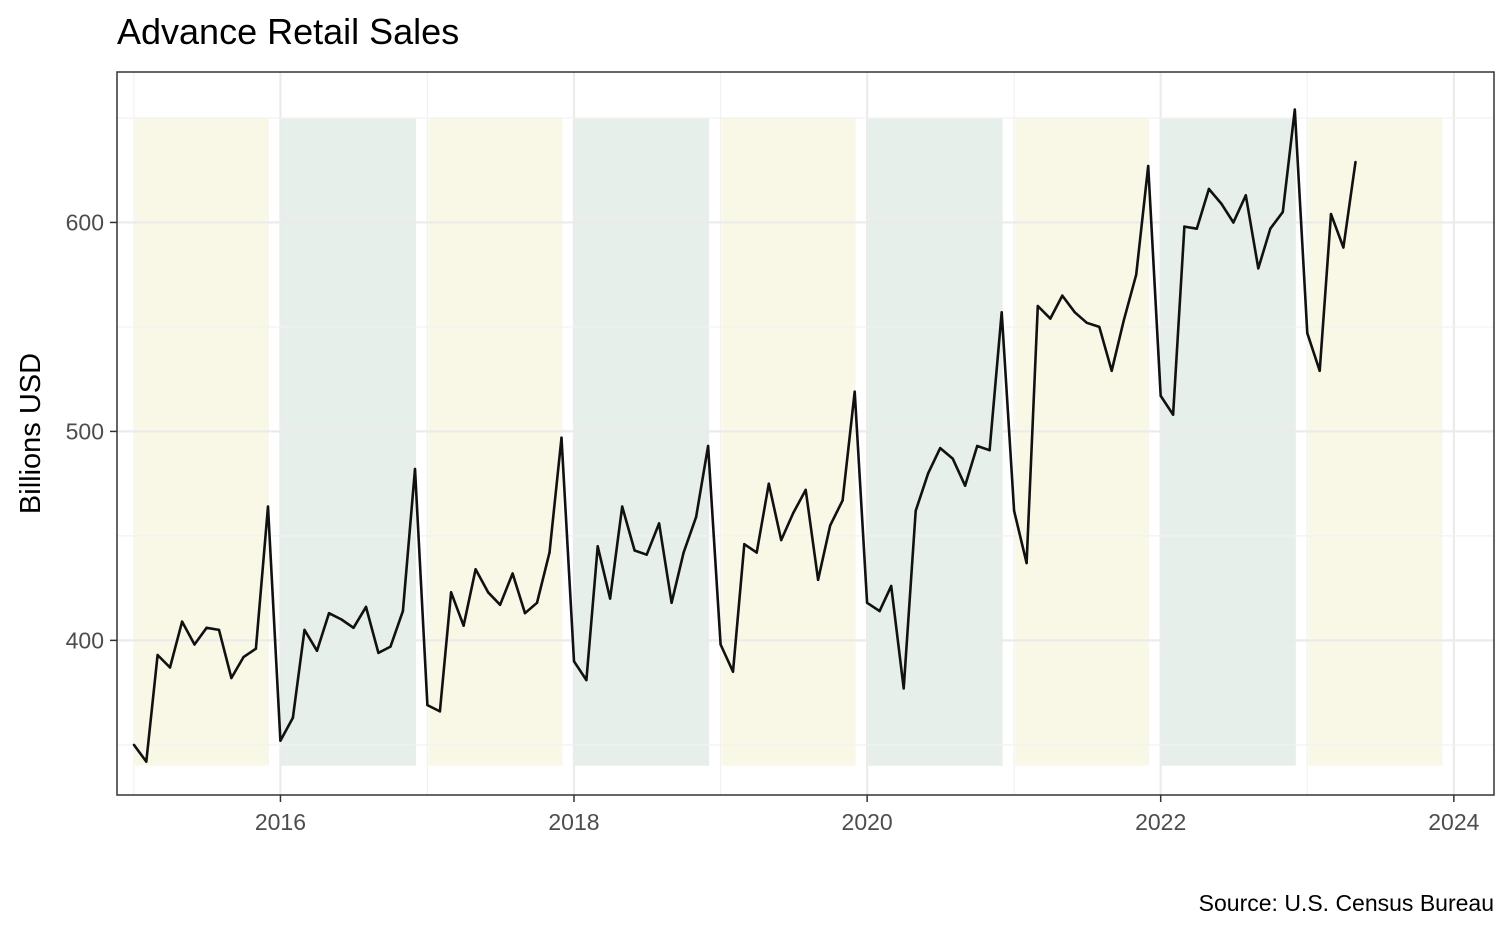 The width and height of the screenshot is (1512, 934). What do you see at coordinates (31, 433) in the screenshot?
I see `y-axis-title: Billions USD` at bounding box center [31, 433].